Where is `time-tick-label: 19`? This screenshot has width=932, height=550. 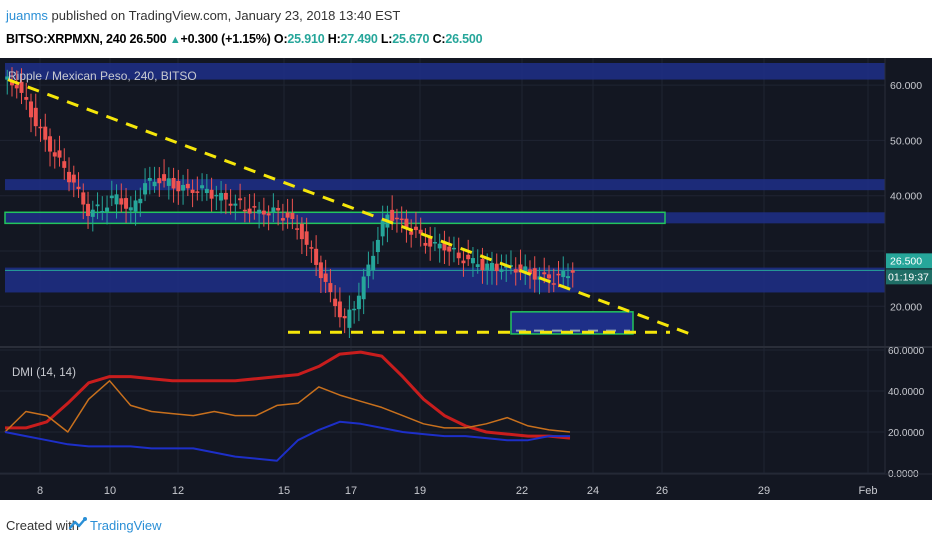 time-tick-label: 19 is located at coordinates (420, 491).